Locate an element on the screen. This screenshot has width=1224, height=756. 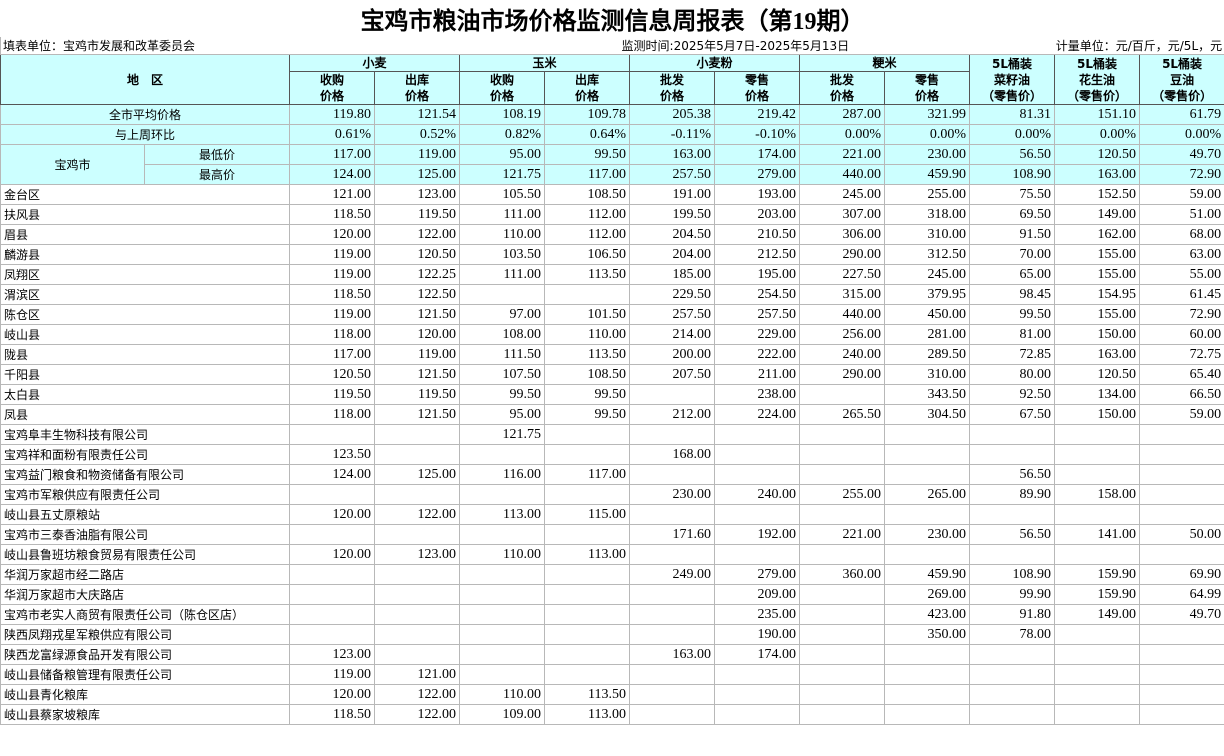
value-cell: 149.00 is located at coordinates (1097, 214).